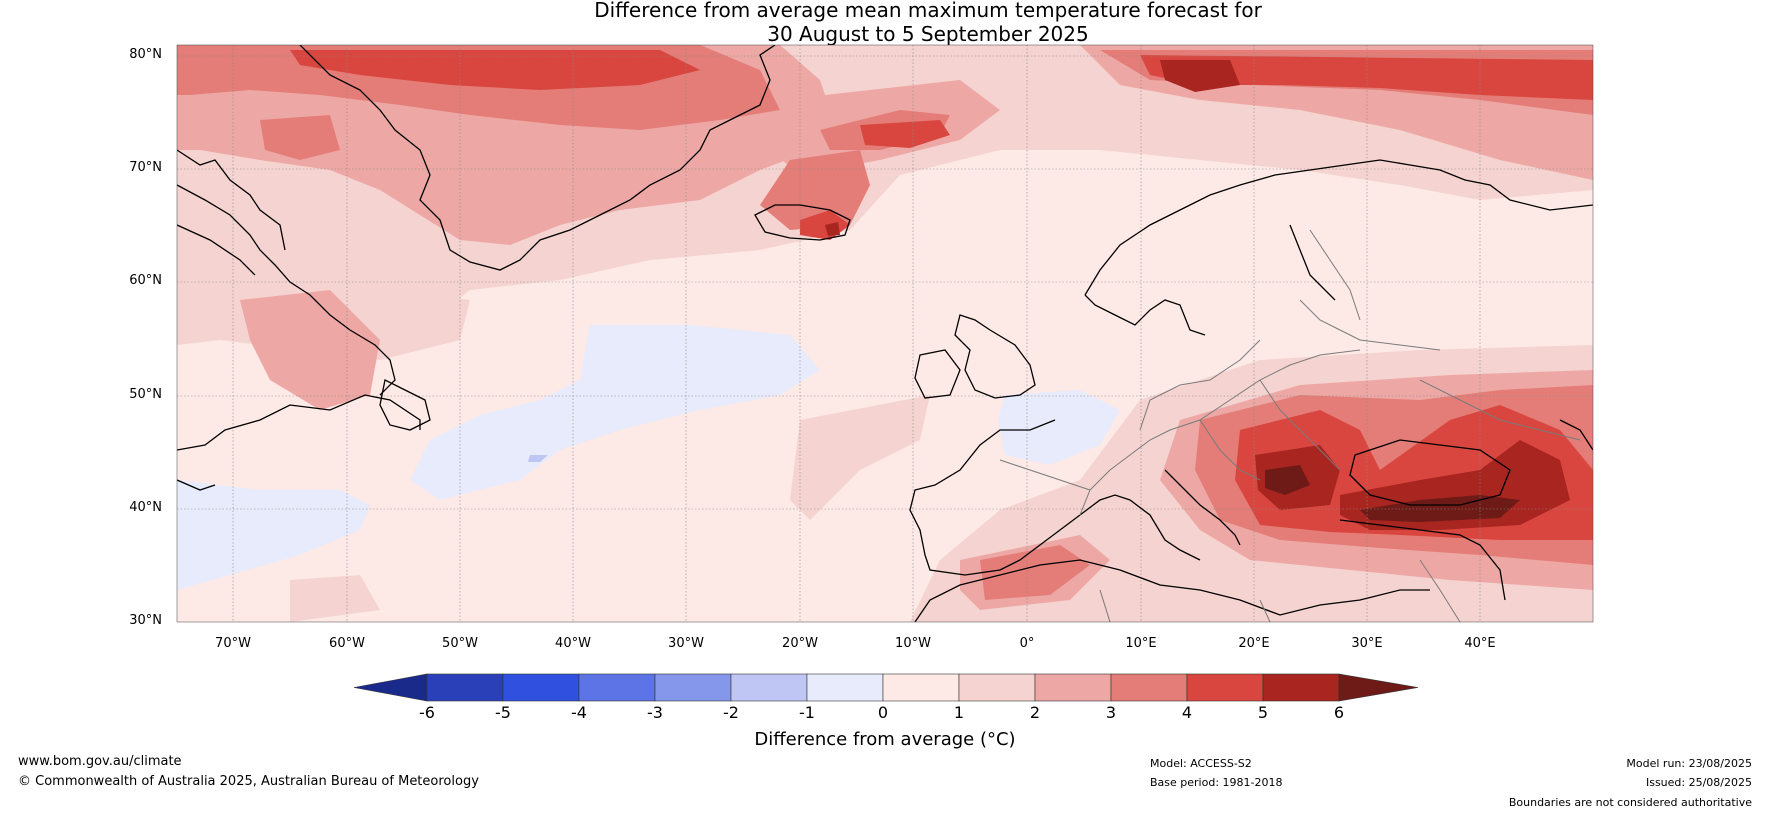 The height and width of the screenshot is (816, 1770). I want to click on colorbar-tick-label: 4, so click(1187, 712).